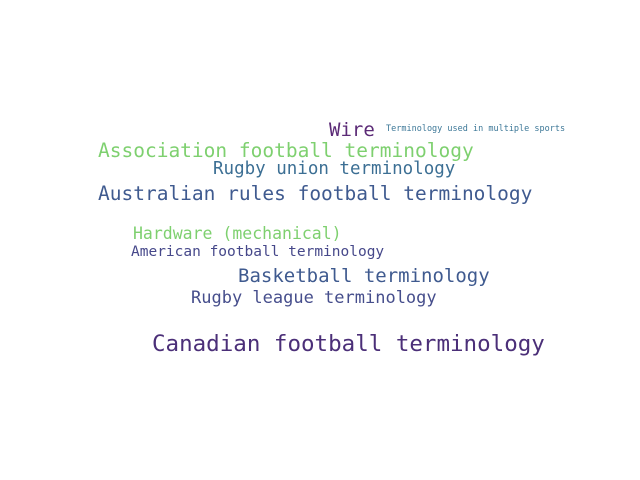 The image size is (640, 480). What do you see at coordinates (348, 344) in the screenshot?
I see `word-canadian-football-terminology: Canadian football terminology` at bounding box center [348, 344].